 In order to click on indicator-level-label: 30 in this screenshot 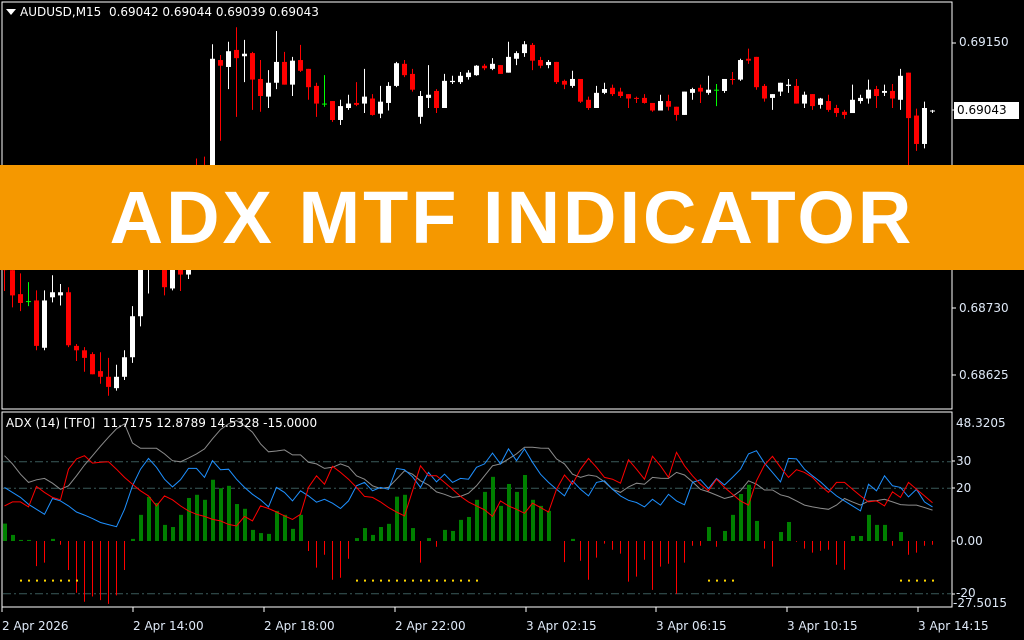, I will do `click(964, 461)`.